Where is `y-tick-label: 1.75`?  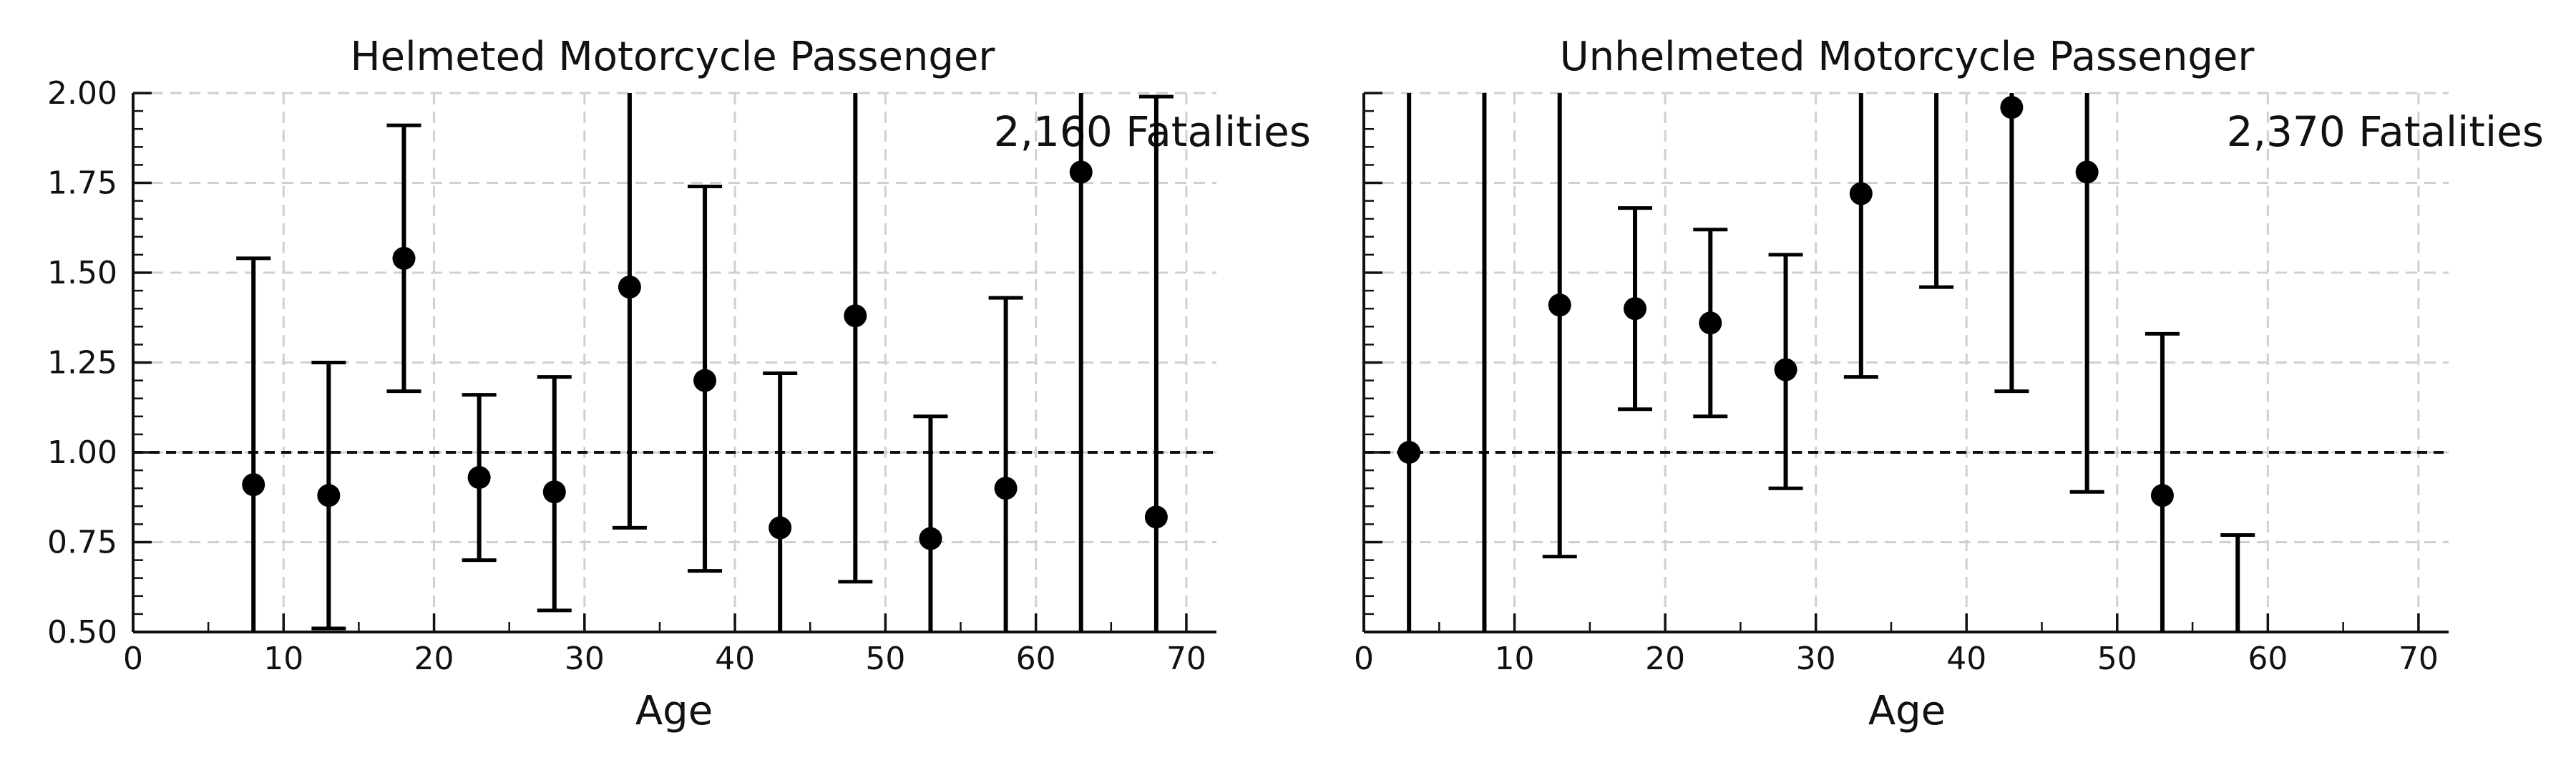 y-tick-label: 1.75 is located at coordinates (82, 183).